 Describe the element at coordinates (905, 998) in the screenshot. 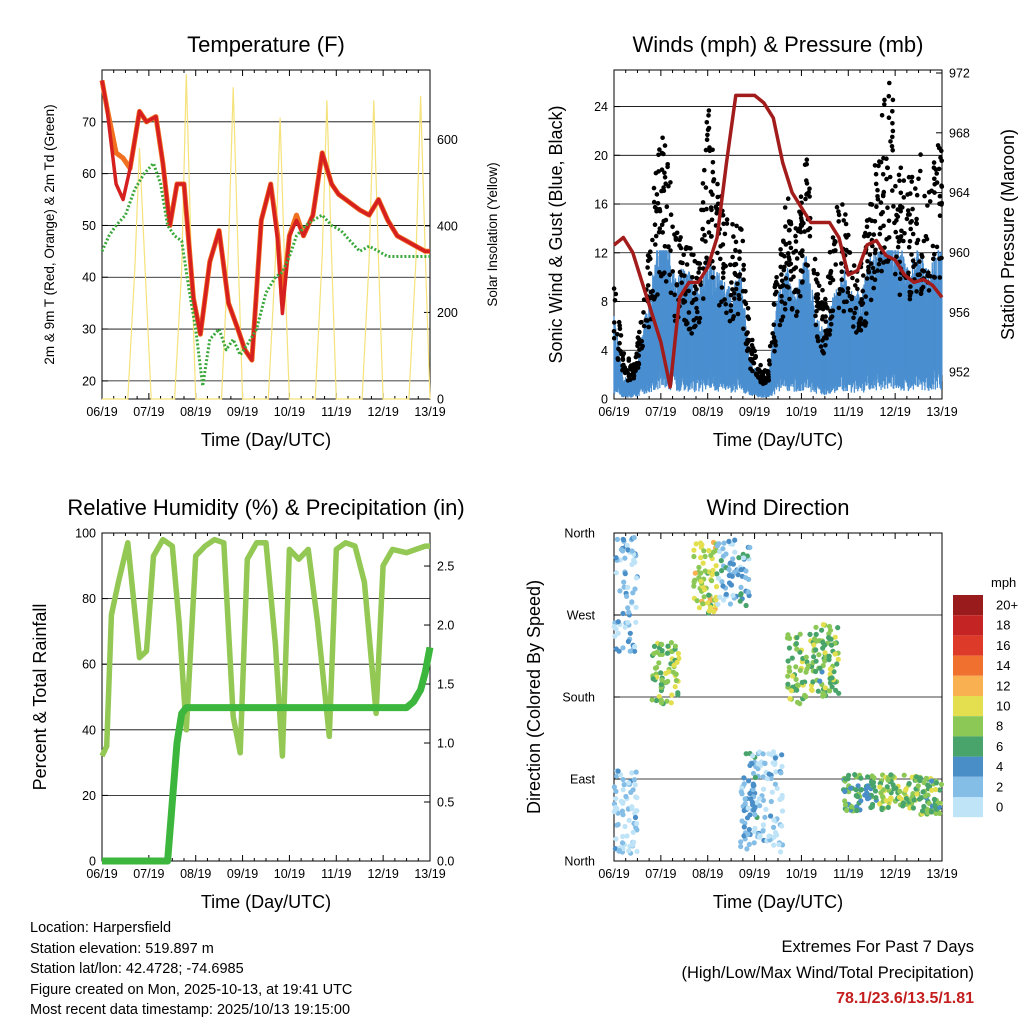

I see `extremes-values: 78.1/23.6/13.5/1.81` at that location.